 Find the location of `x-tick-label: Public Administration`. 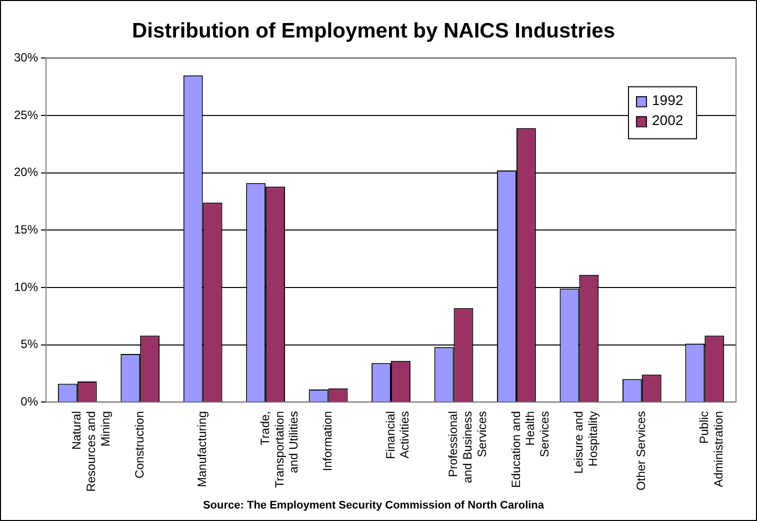

x-tick-label: Public Administration is located at coordinates (711, 449).